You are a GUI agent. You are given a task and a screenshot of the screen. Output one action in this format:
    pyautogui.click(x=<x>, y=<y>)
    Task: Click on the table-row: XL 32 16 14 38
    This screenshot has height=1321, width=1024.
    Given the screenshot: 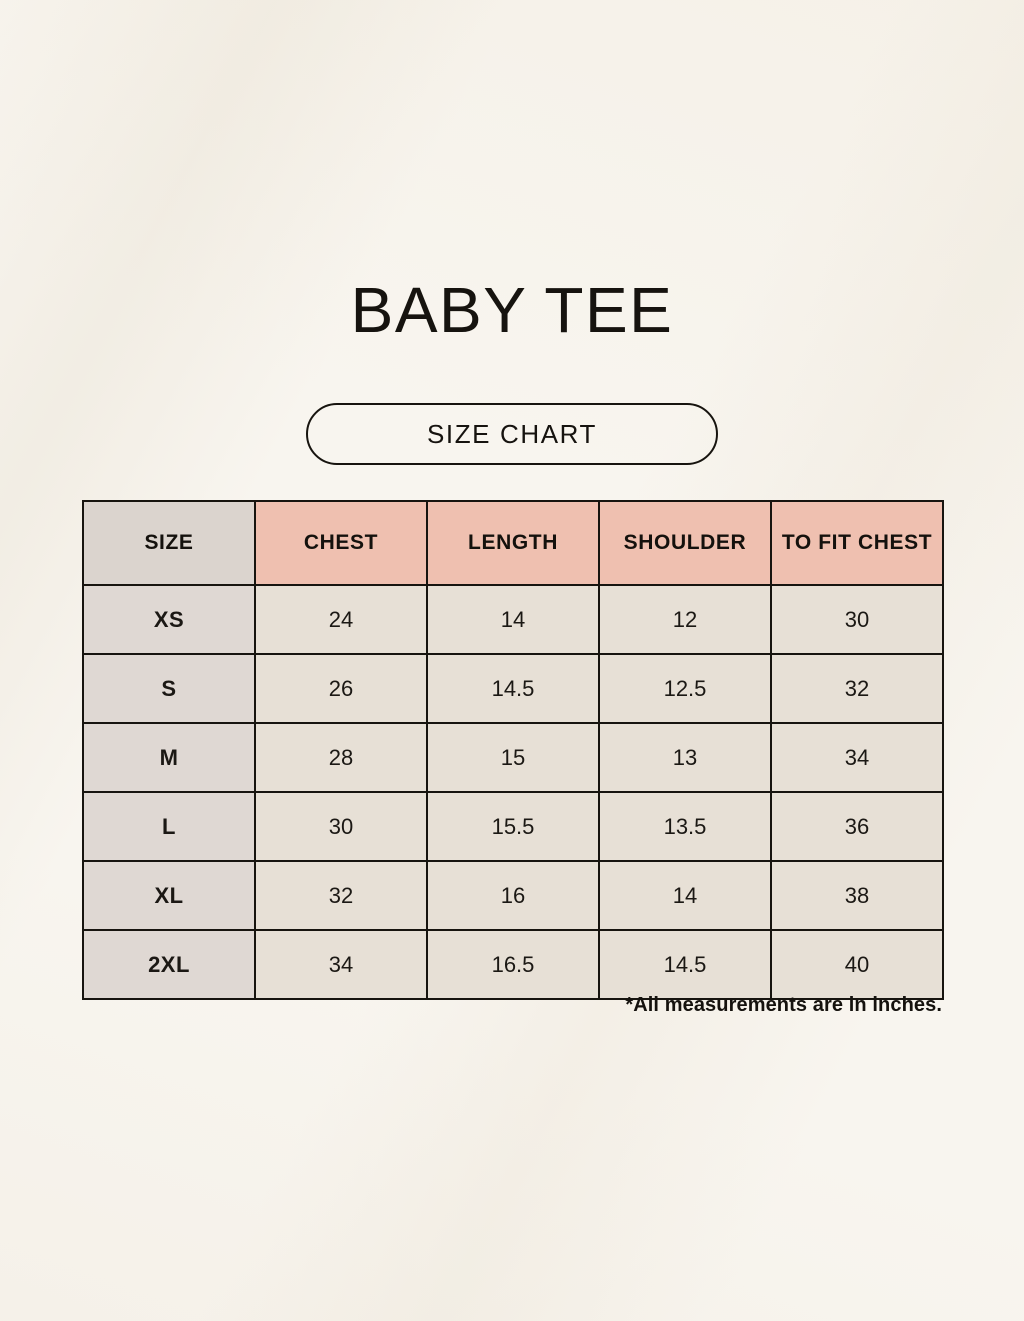 What is the action you would take?
    pyautogui.click(x=513, y=895)
    